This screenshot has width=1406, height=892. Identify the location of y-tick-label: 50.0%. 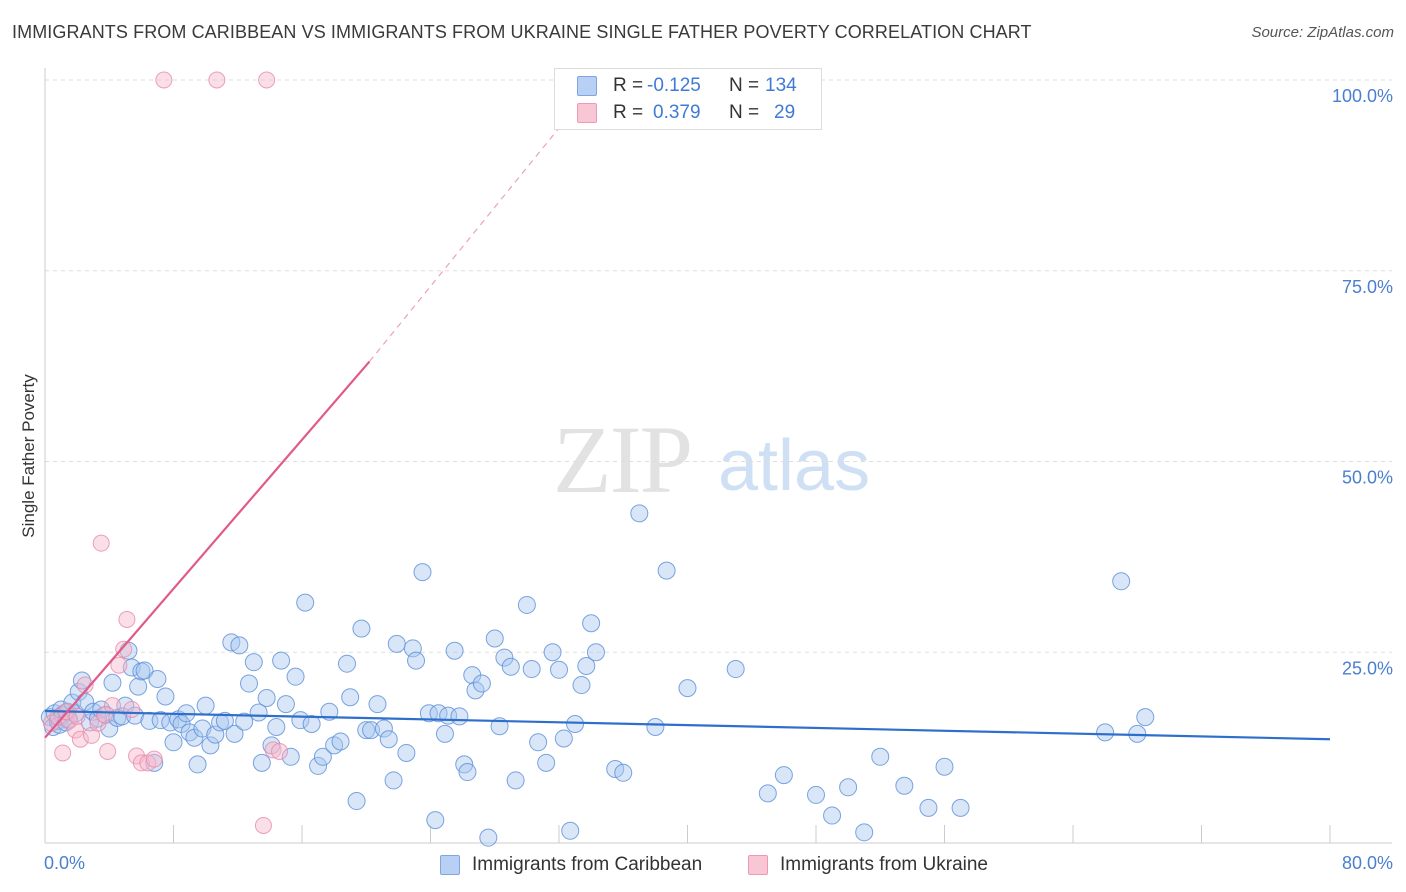
(1367, 478).